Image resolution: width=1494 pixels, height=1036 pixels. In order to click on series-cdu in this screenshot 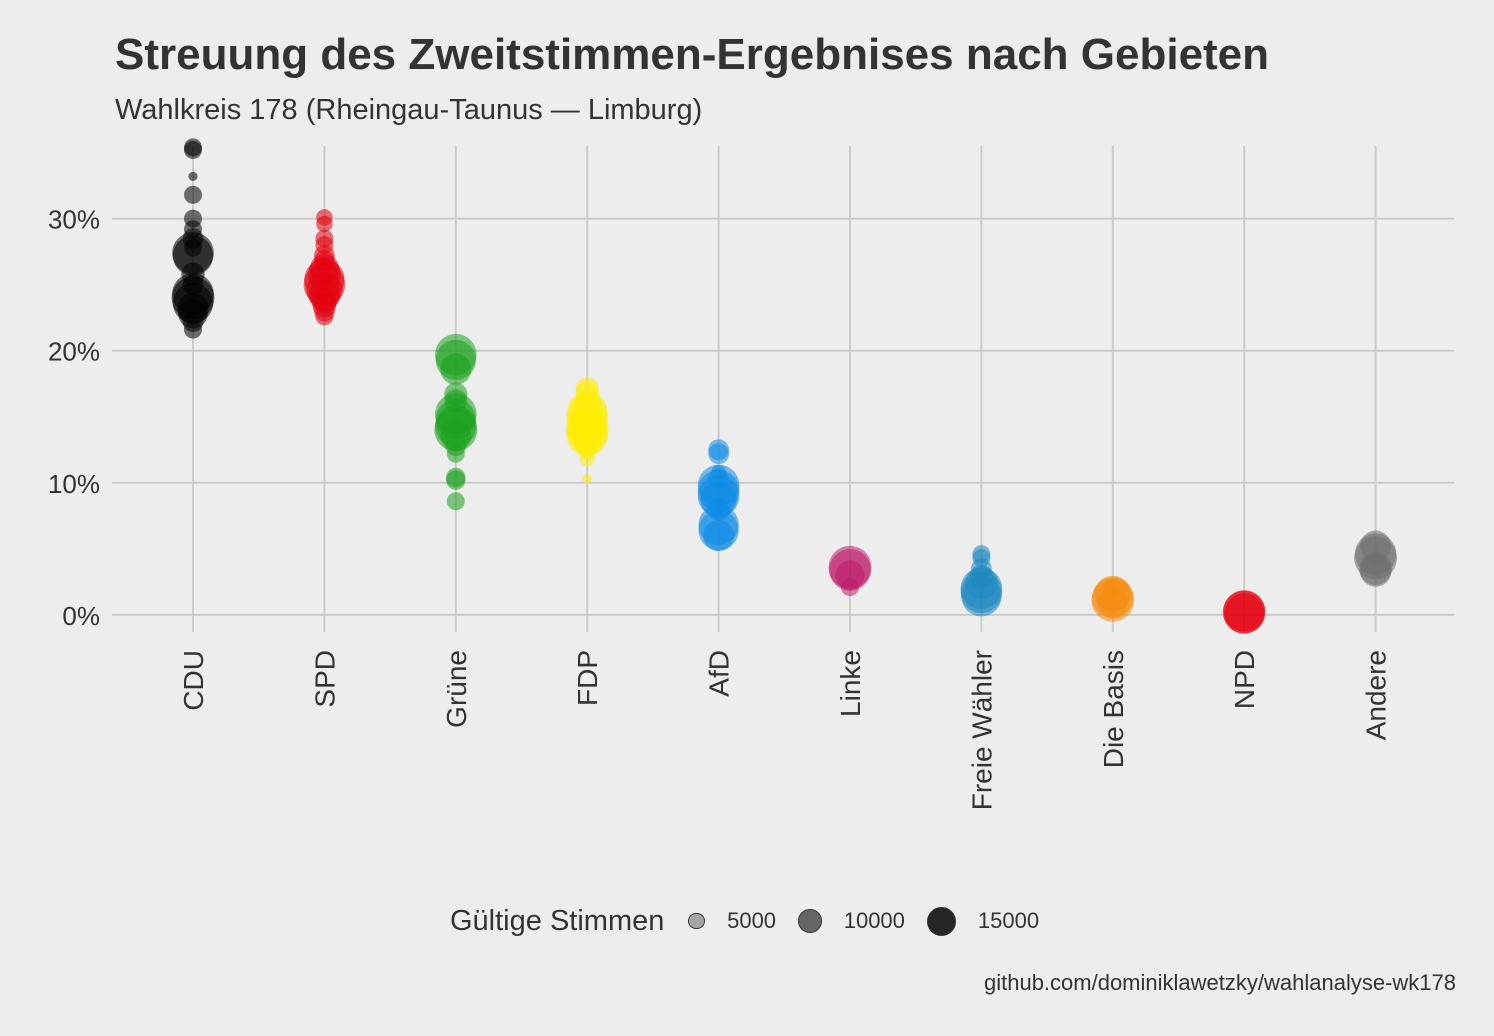, I will do `click(193, 238)`.